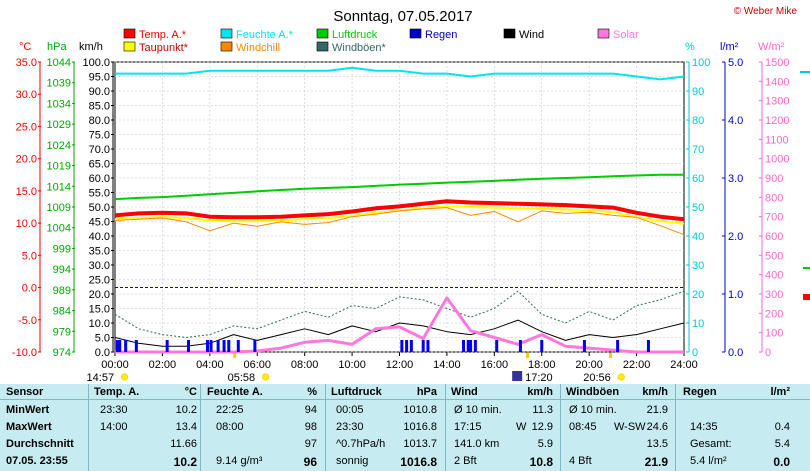 Image resolution: width=810 pixels, height=471 pixels. Describe the element at coordinates (774, 295) in the screenshot. I see `solar-tick-label: 300` at that location.